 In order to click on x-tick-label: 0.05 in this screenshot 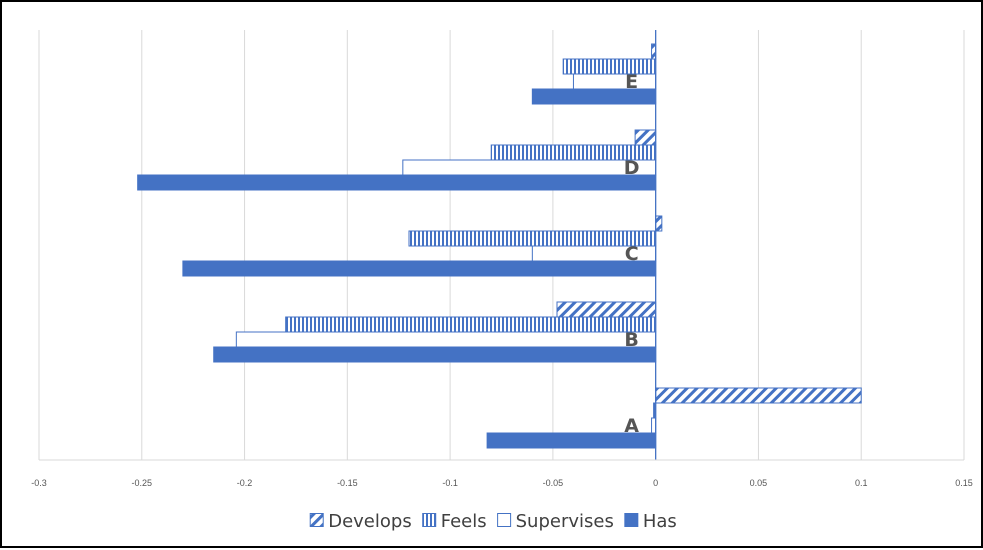, I will do `click(759, 483)`.